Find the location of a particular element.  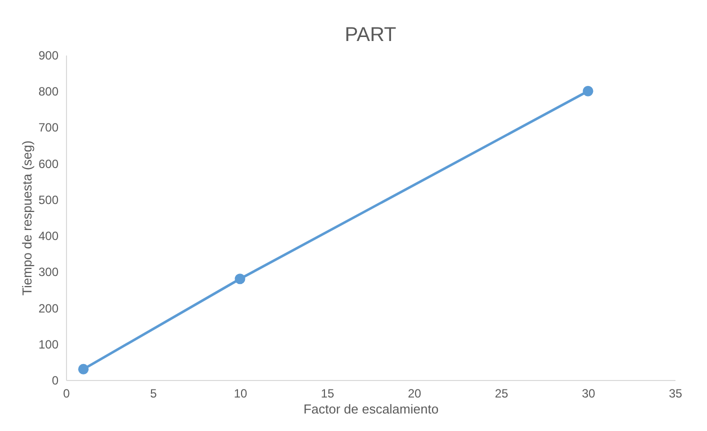

x-tick-label: 5 is located at coordinates (154, 393).